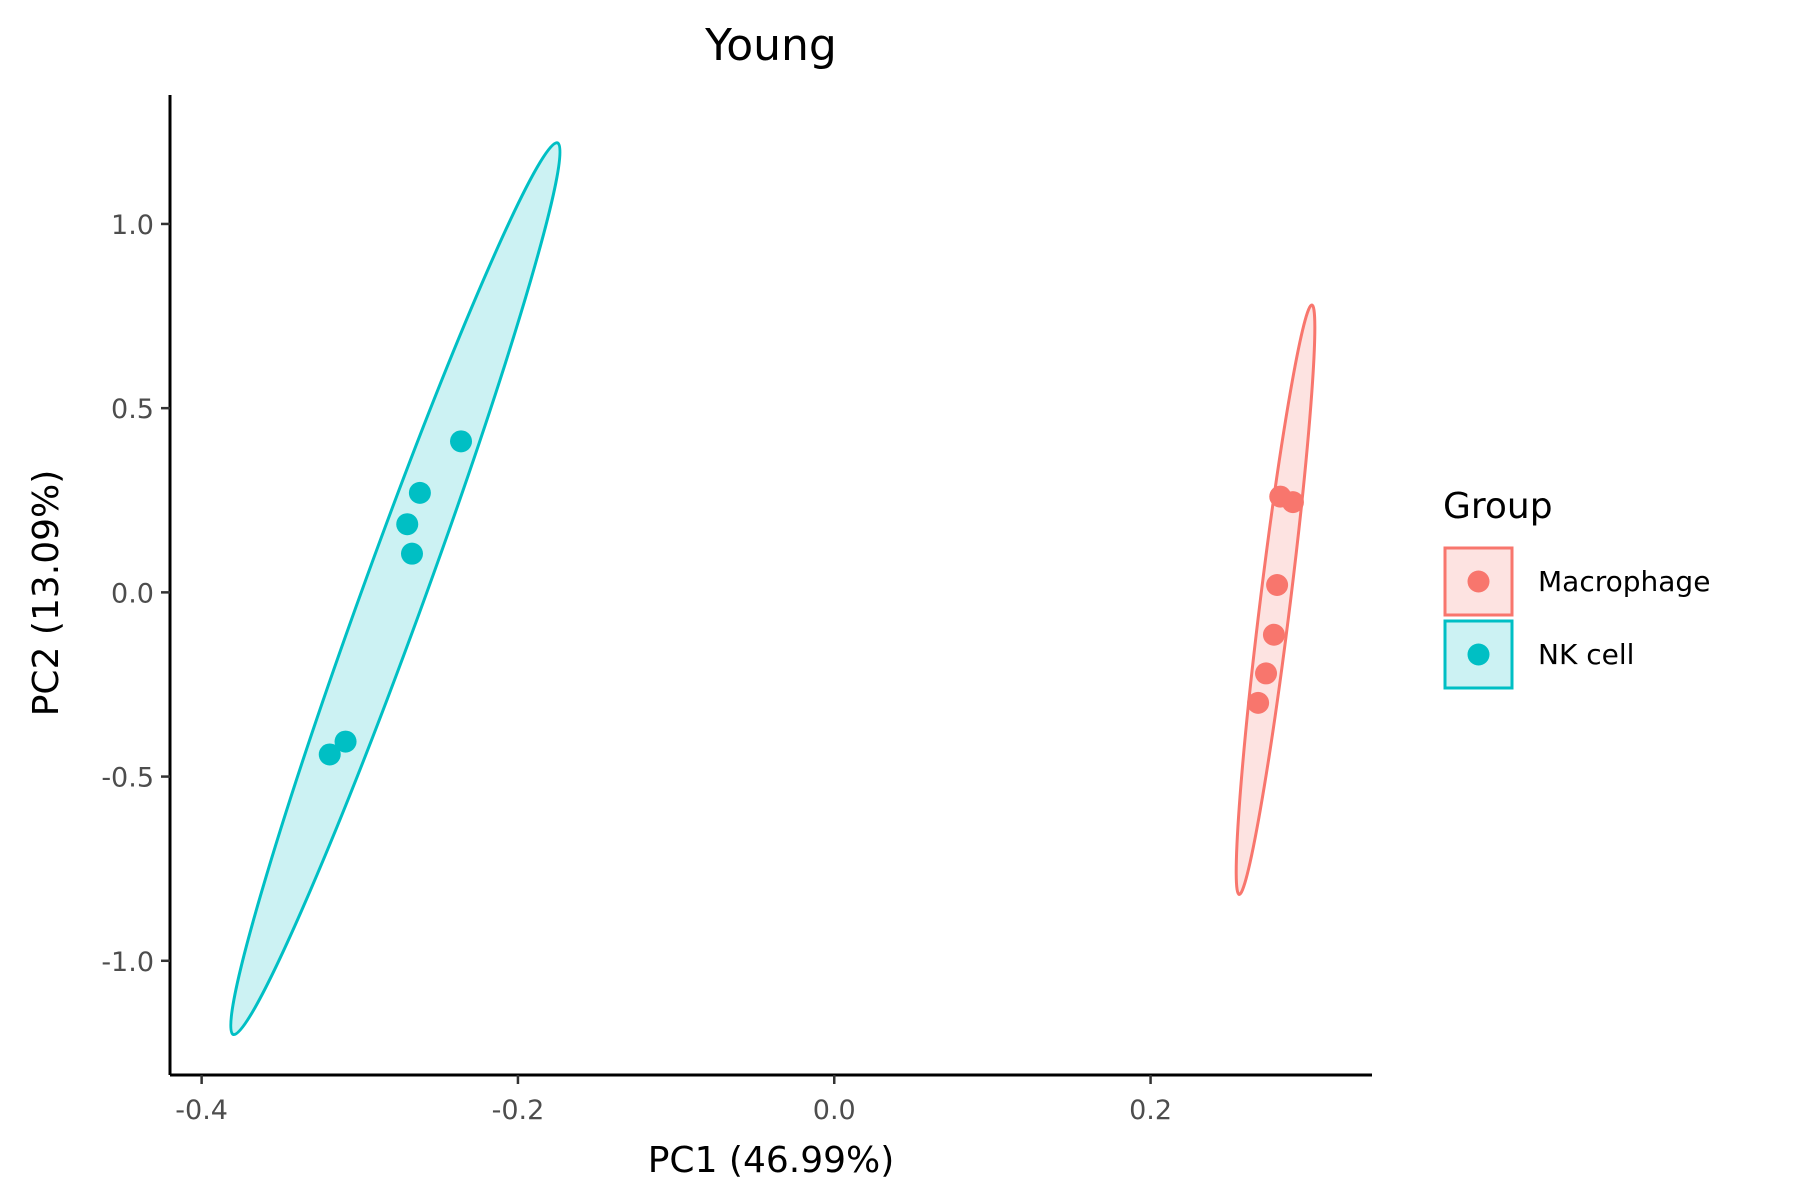 The width and height of the screenshot is (1800, 1200). Describe the element at coordinates (132, 225) in the screenshot. I see `y-tick-label: 1.0` at that location.